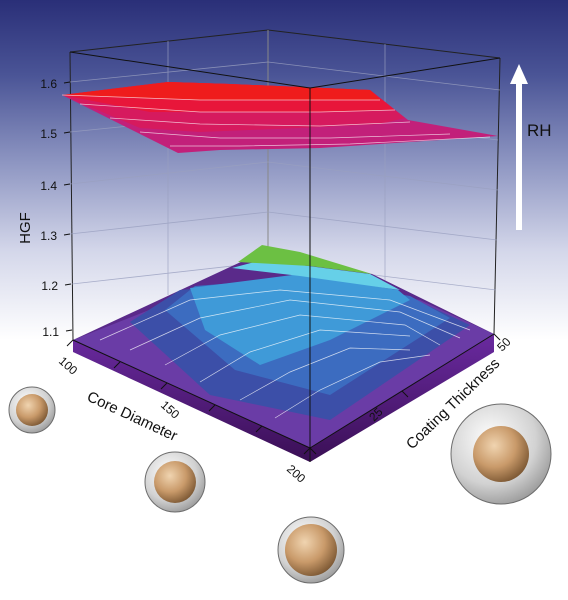  Describe the element at coordinates (276, 120) in the screenshot. I see `high-surface-contours` at that location.